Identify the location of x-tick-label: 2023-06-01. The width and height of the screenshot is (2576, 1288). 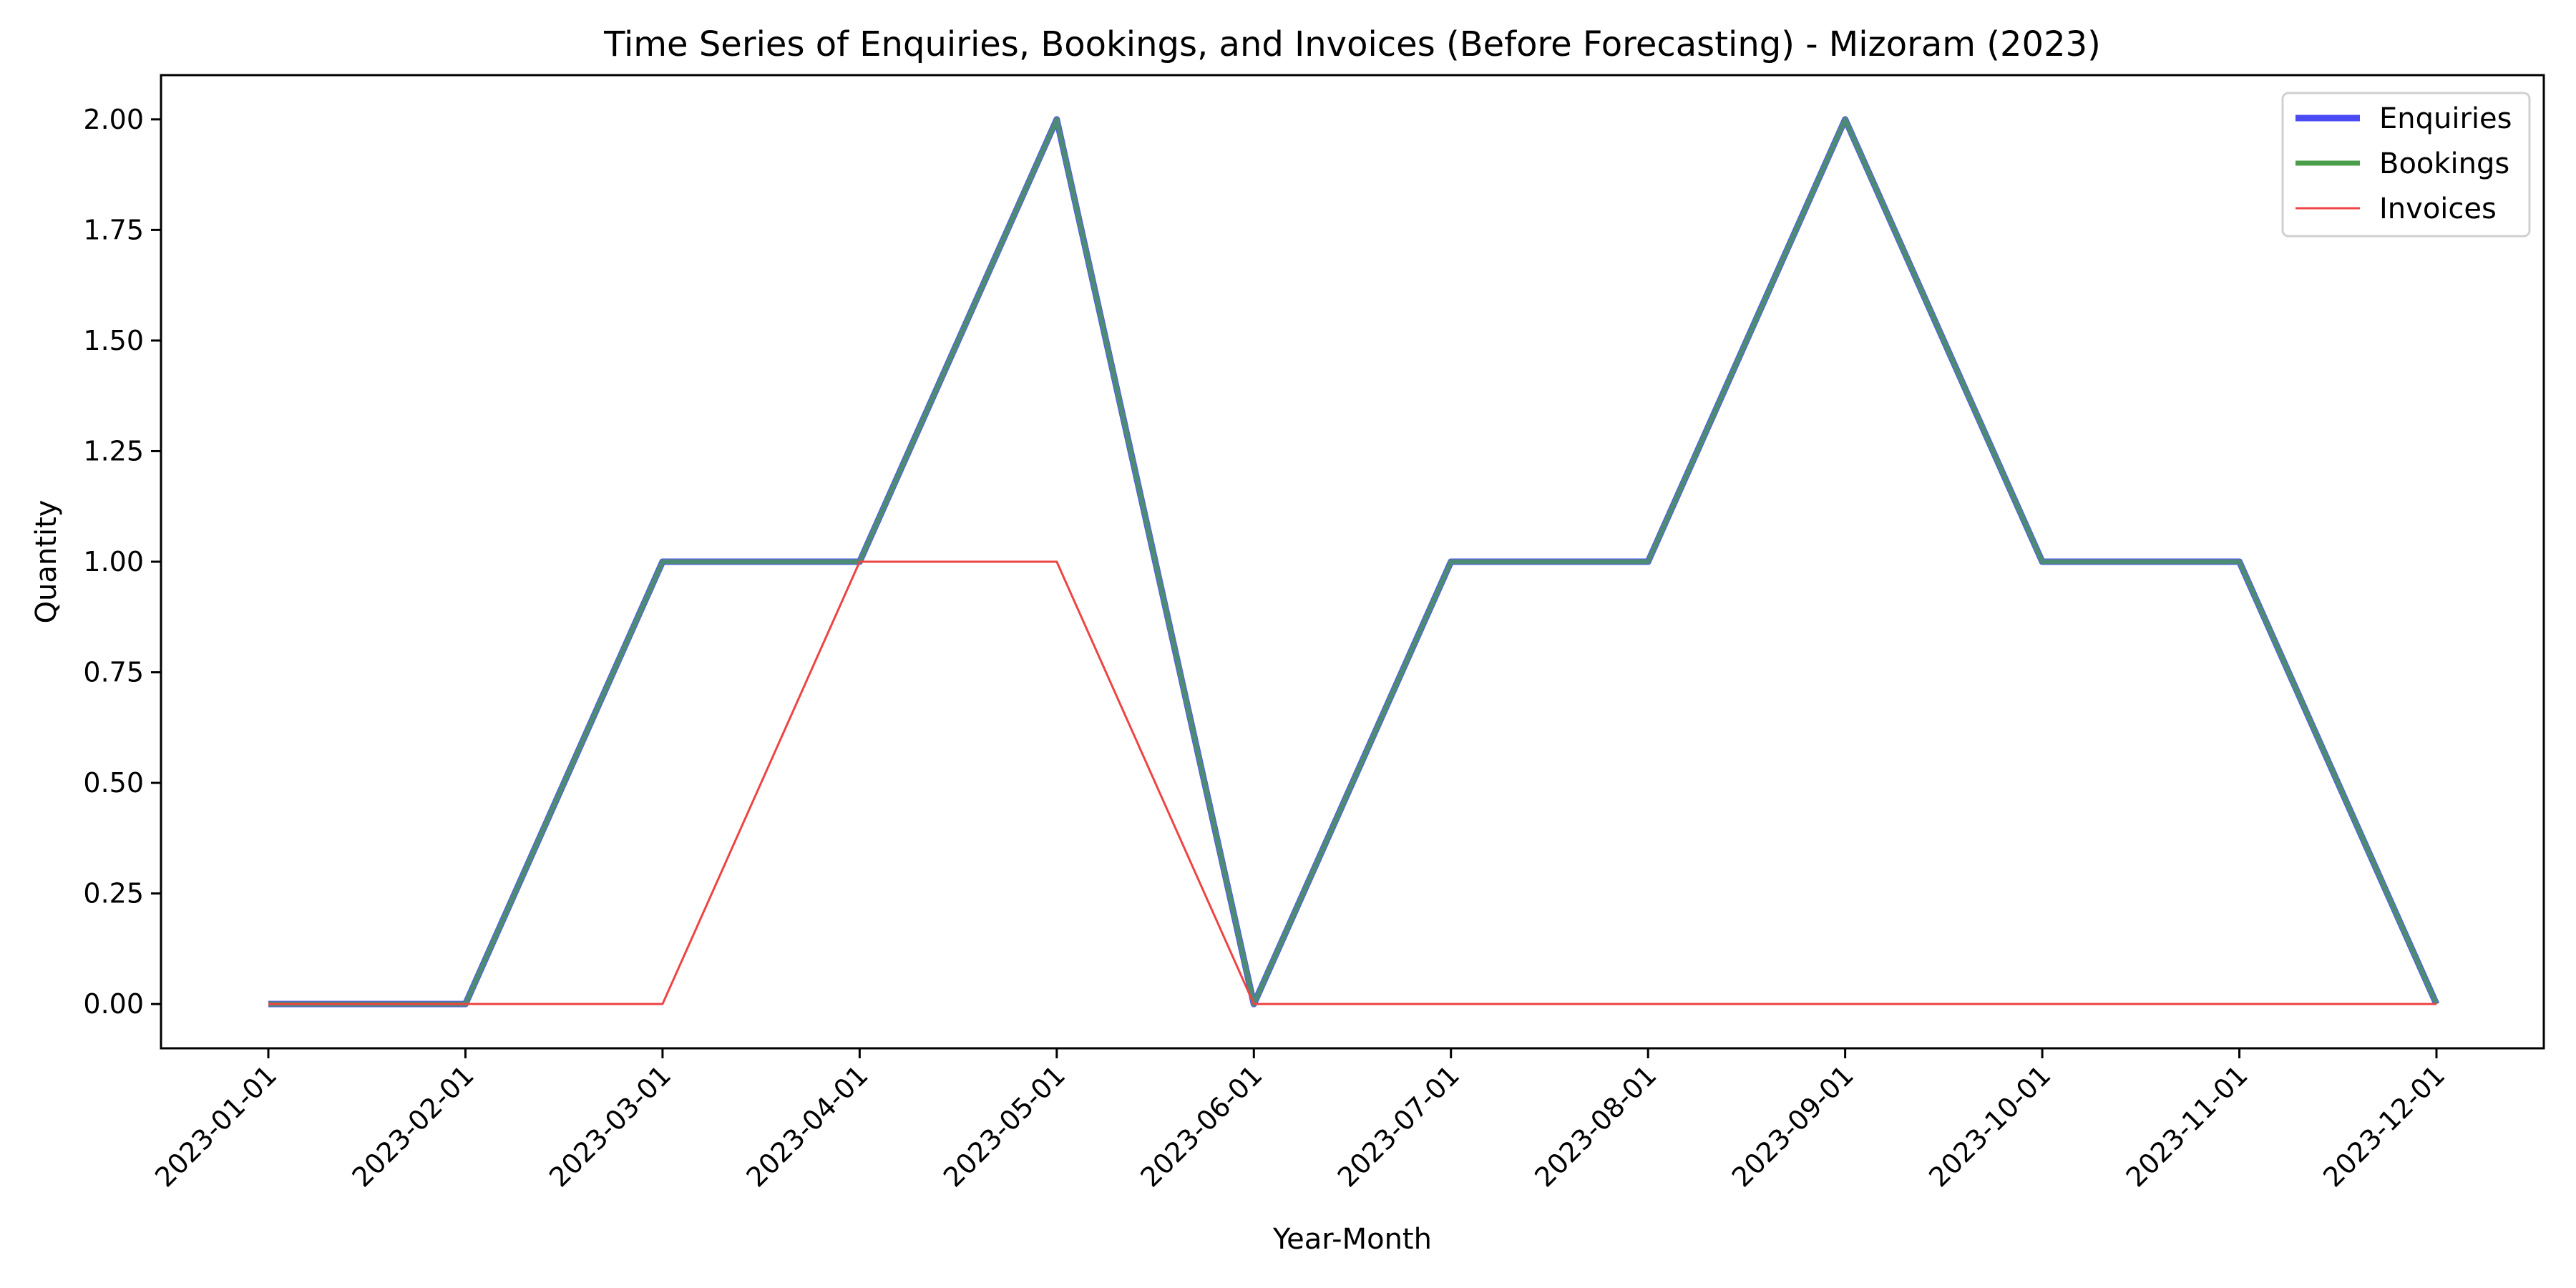
(1201, 1126).